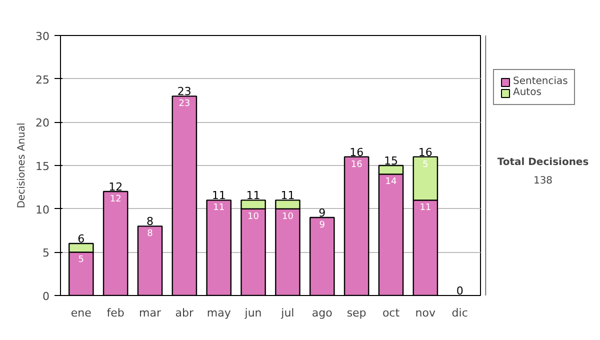 The image size is (600, 340). What do you see at coordinates (322, 313) in the screenshot?
I see `x-tick-label: ago` at bounding box center [322, 313].